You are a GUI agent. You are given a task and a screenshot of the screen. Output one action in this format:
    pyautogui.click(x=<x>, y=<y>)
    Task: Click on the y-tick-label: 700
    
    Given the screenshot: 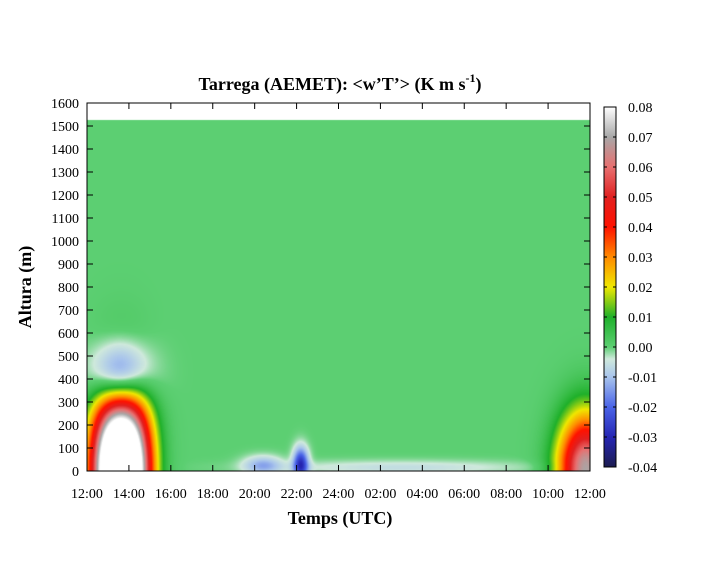 What is the action you would take?
    pyautogui.click(x=68, y=311)
    